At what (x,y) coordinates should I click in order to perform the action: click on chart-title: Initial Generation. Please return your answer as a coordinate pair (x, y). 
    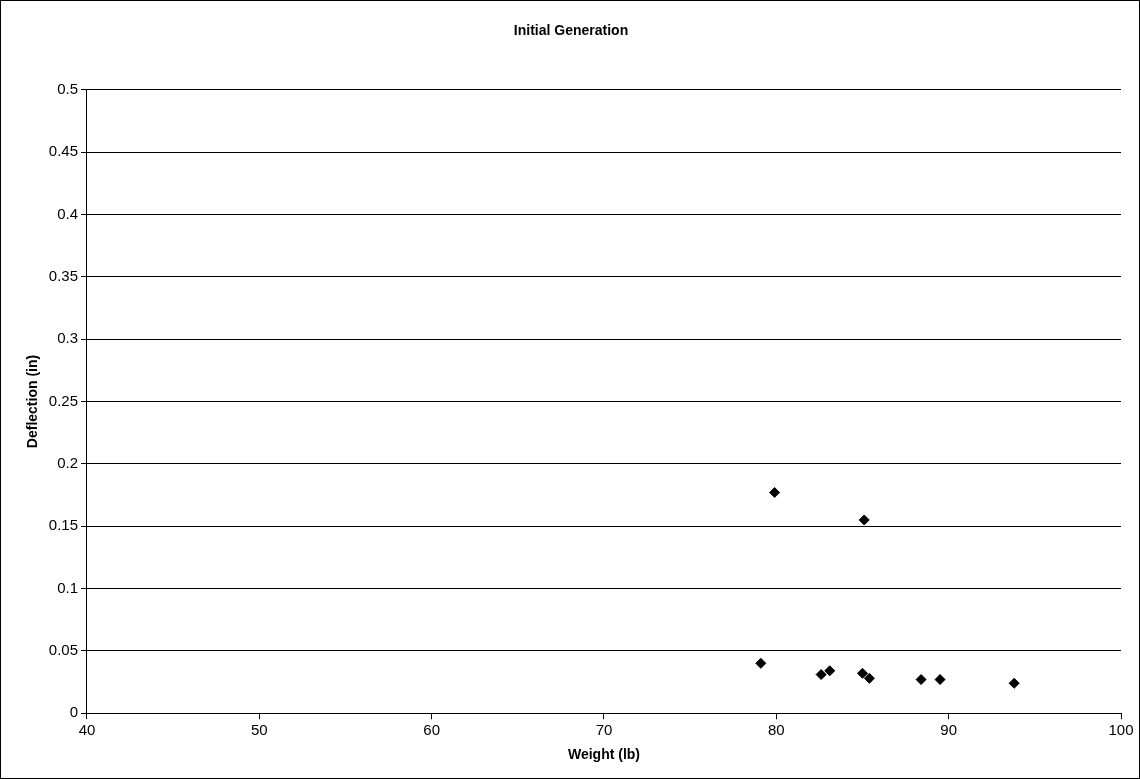
    Looking at the image, I should click on (571, 30).